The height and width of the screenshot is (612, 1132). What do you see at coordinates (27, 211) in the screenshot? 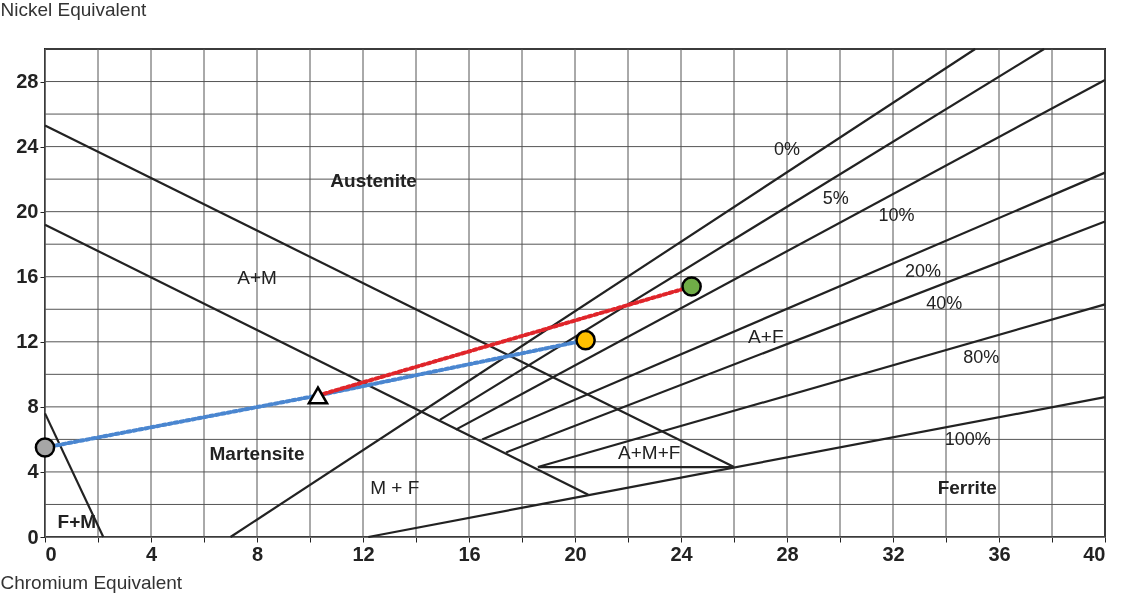
I see `y-tick-label: 20` at bounding box center [27, 211].